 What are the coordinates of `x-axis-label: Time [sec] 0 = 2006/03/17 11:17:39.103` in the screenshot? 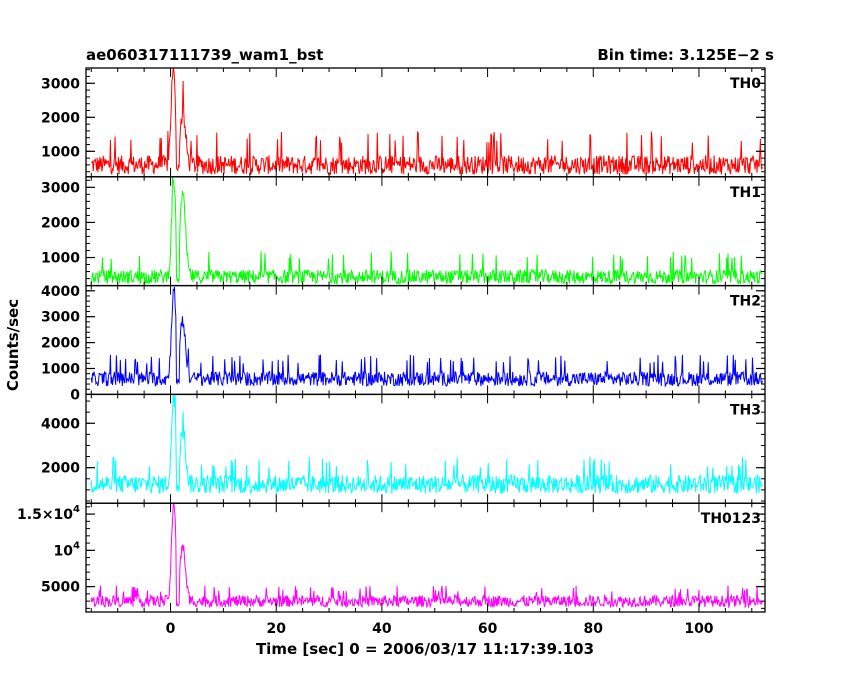 It's located at (425, 649).